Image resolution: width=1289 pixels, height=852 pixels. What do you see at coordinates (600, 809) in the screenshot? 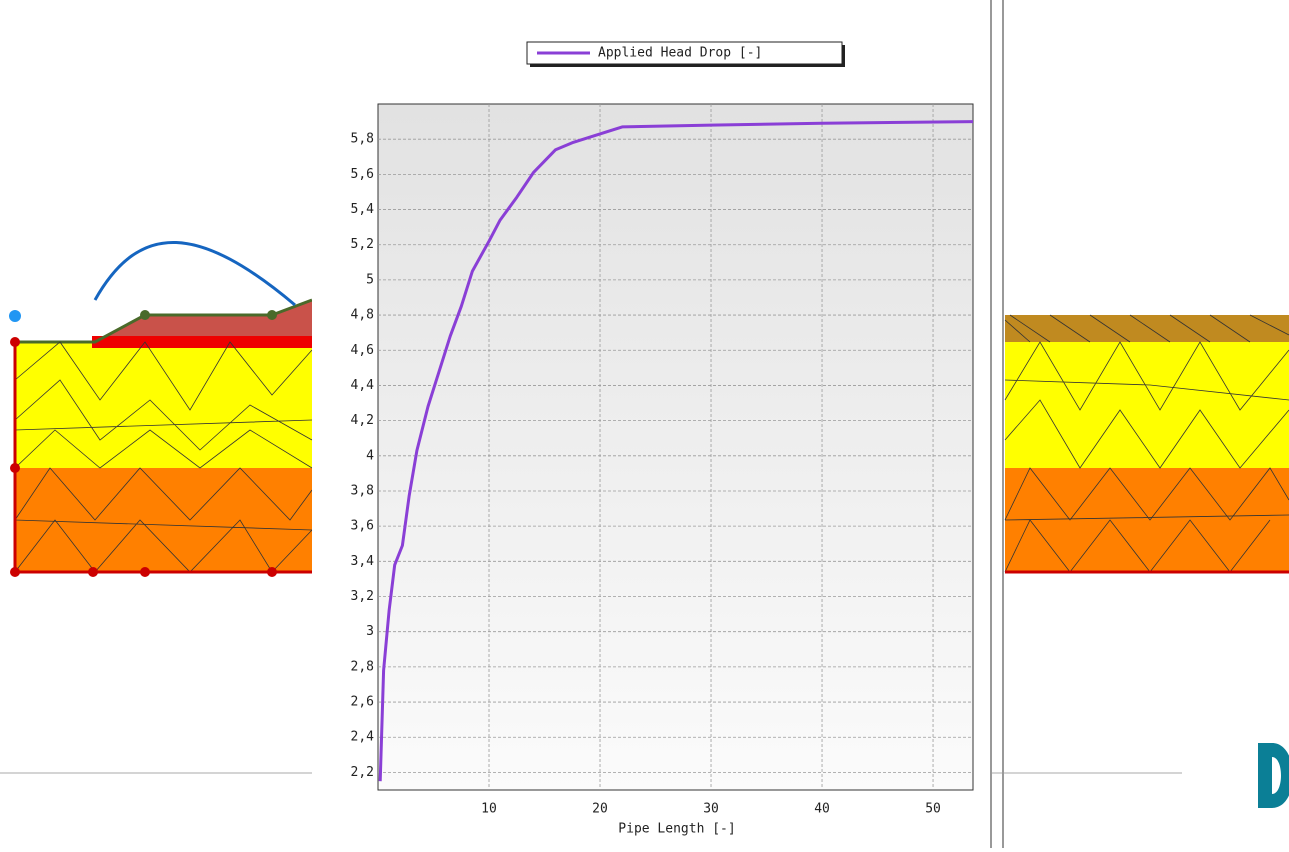
I see `x-tick-label: 20` at bounding box center [600, 809].